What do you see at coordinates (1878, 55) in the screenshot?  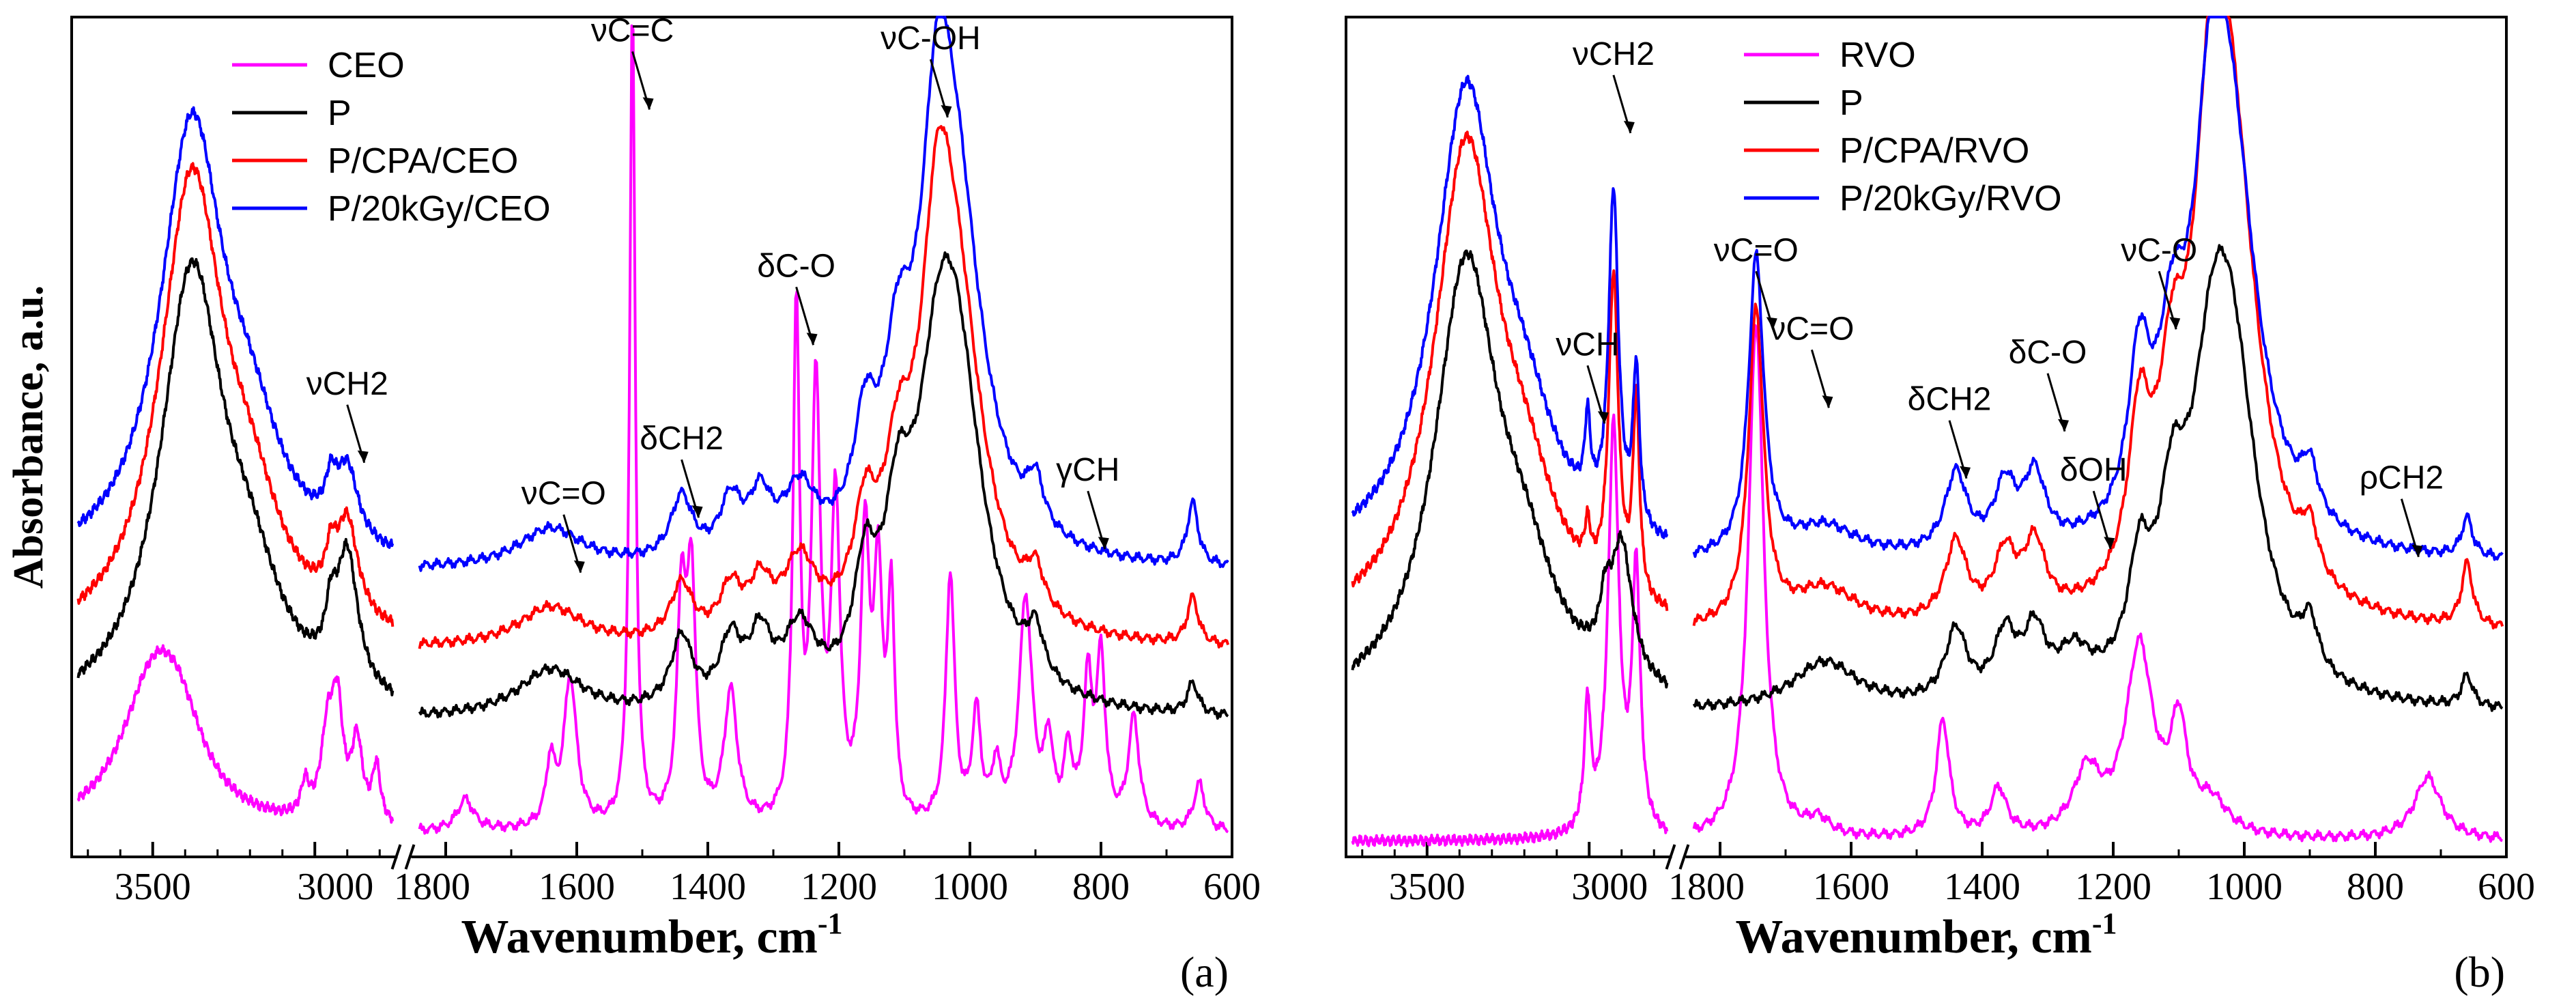 I see `legend-entry: RVO` at bounding box center [1878, 55].